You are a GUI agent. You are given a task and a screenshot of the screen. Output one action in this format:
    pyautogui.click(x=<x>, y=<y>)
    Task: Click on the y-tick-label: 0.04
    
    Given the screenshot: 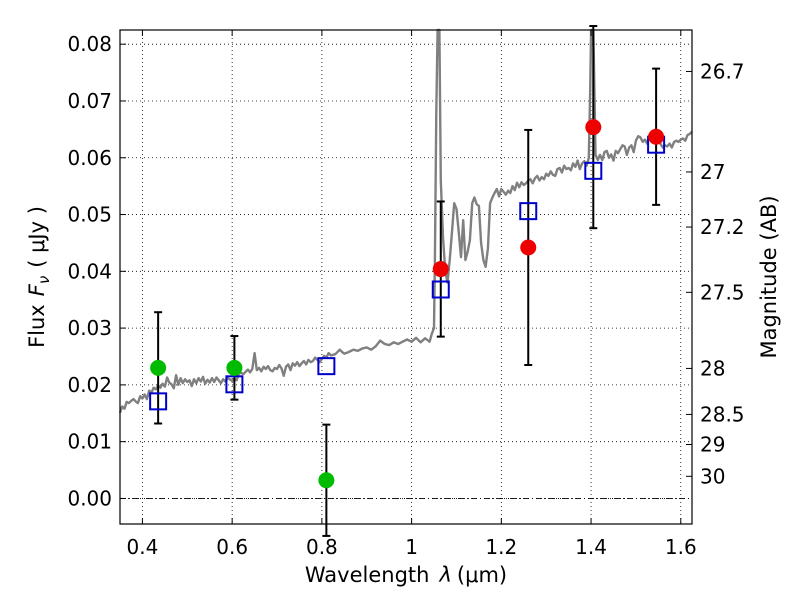 What is the action you would take?
    pyautogui.click(x=89, y=271)
    